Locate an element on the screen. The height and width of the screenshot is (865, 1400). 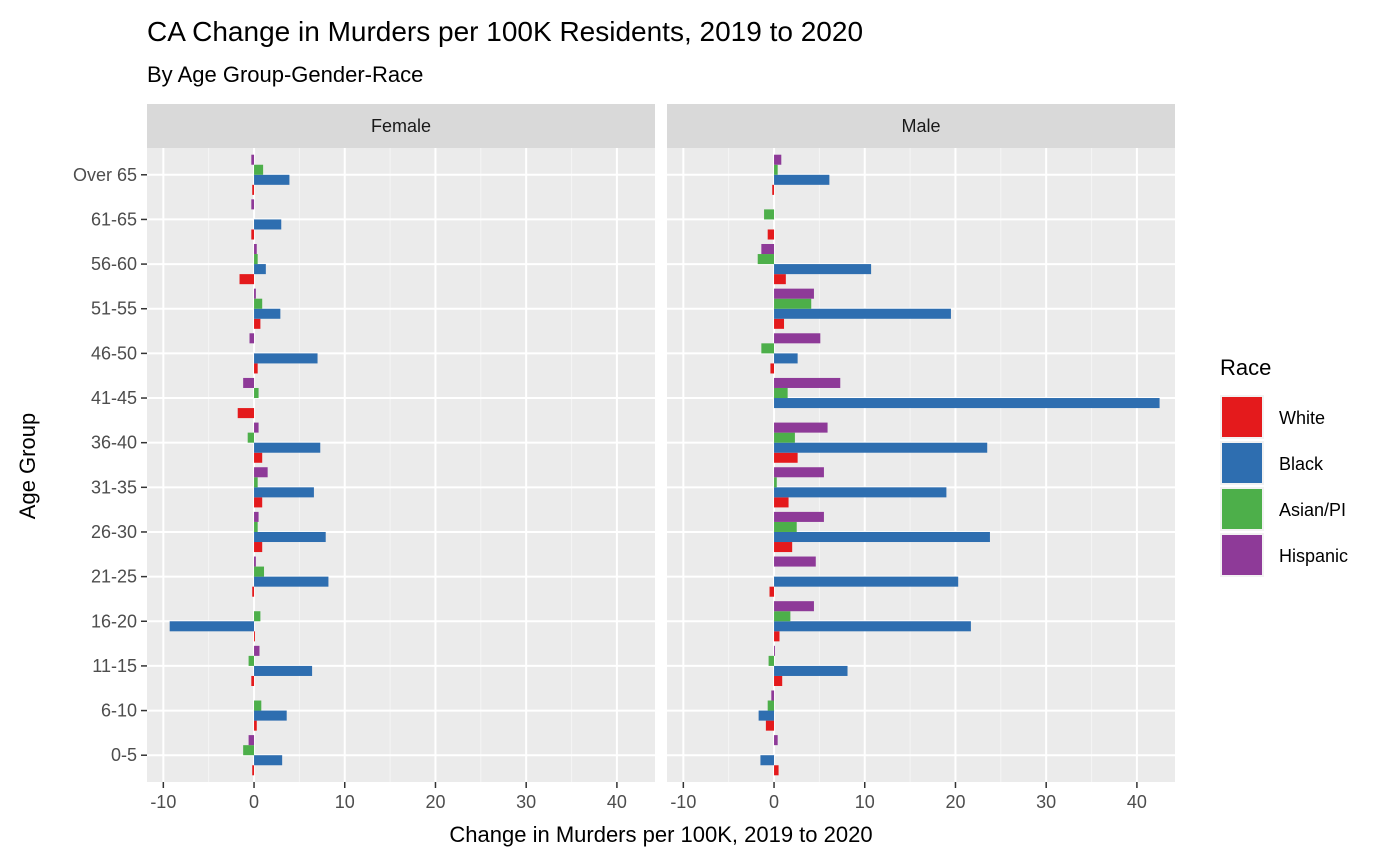
y-tick-label: 41-45 is located at coordinates (114, 398).